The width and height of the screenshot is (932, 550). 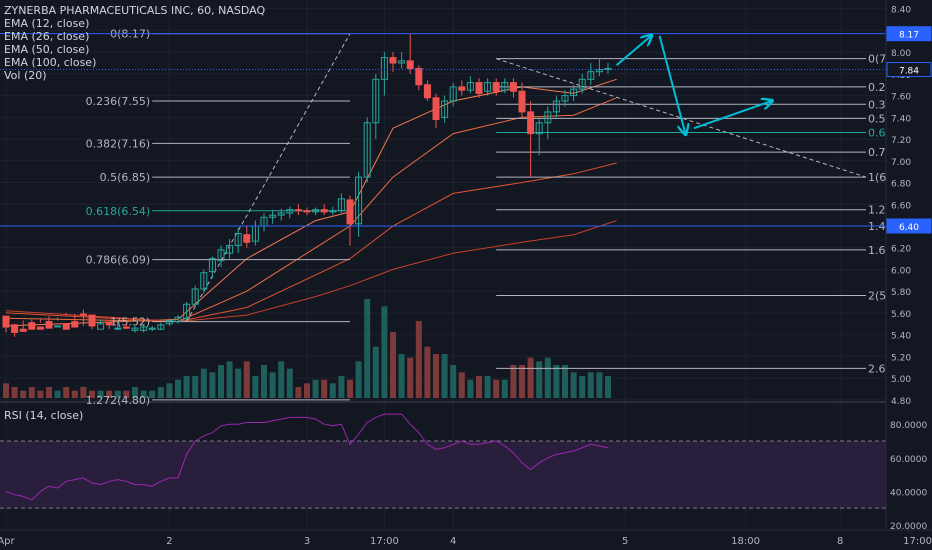 What do you see at coordinates (135, 10) in the screenshot?
I see `chart-title: ZYNERBA PHARMACEUTICALS INC, 60, NASDAQ` at bounding box center [135, 10].